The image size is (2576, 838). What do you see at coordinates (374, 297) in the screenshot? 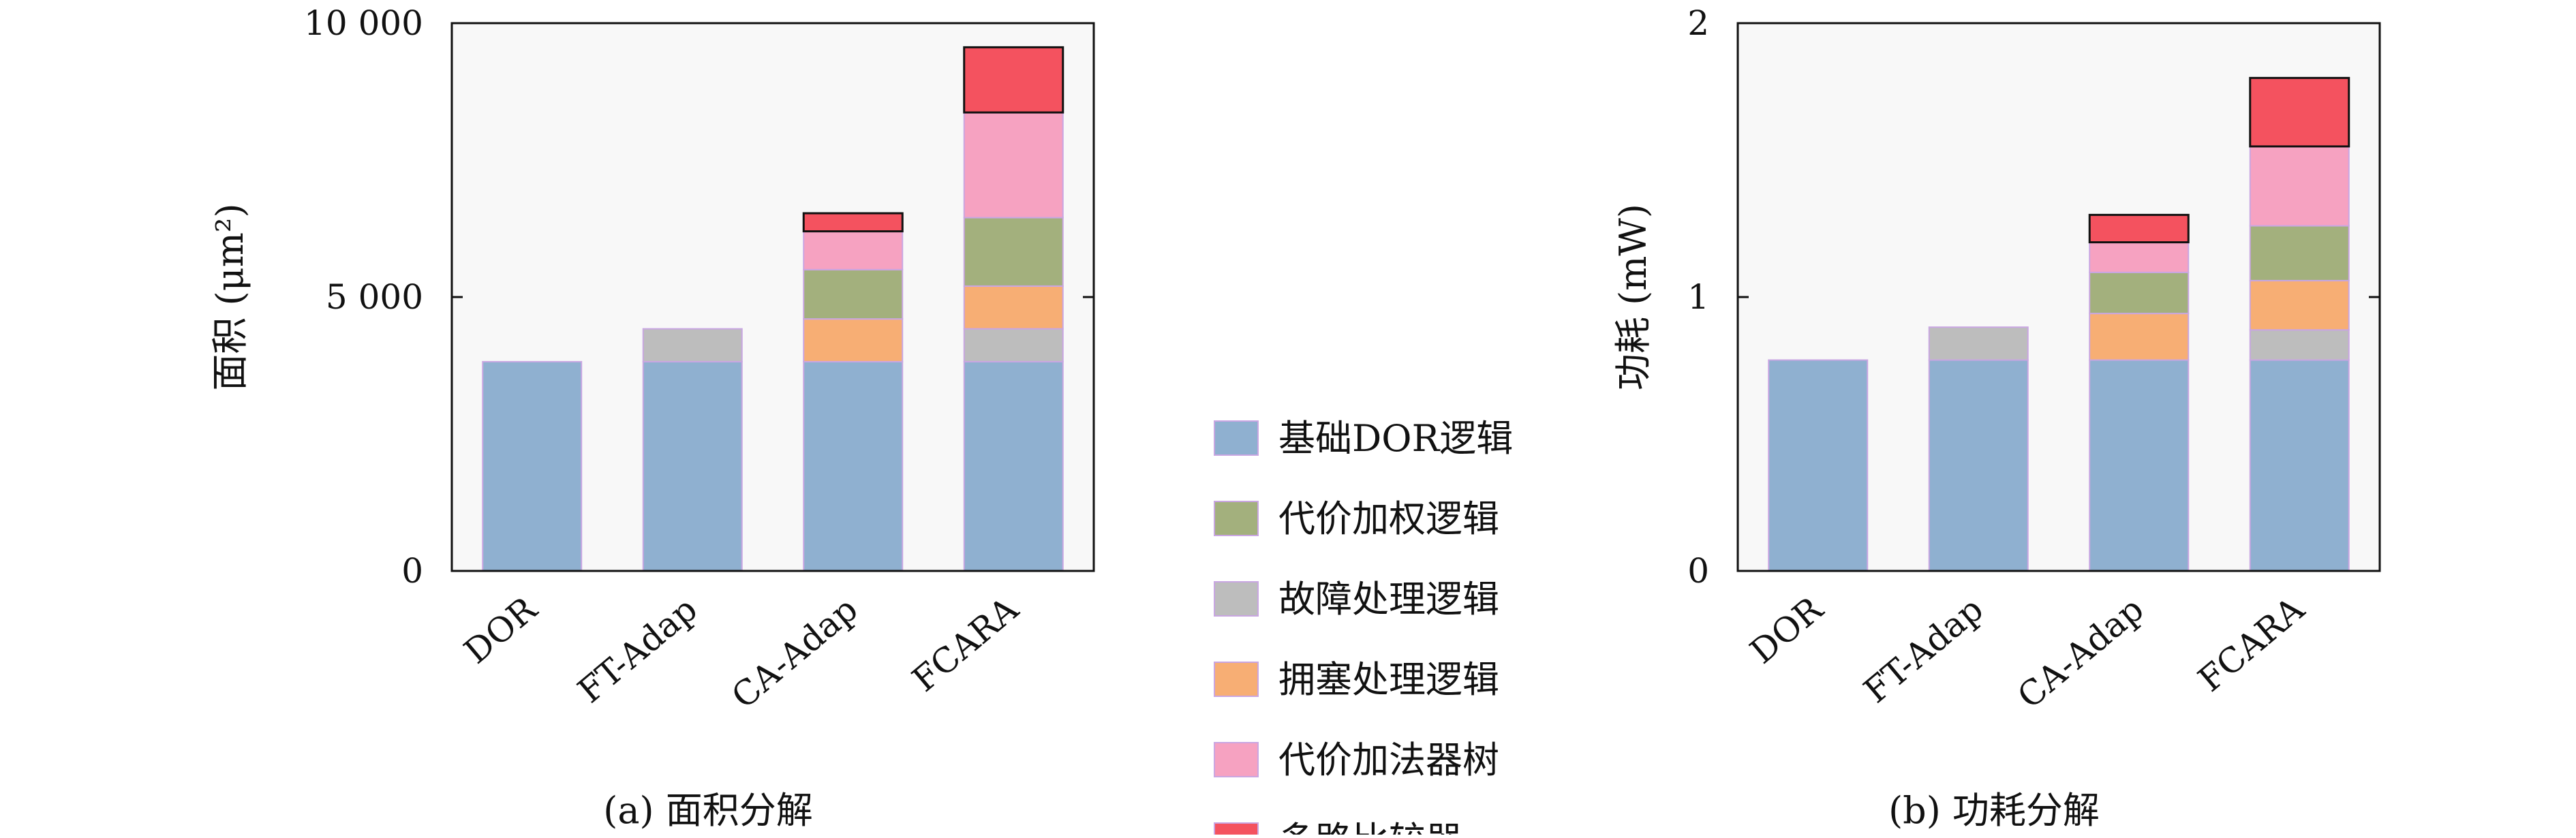
I see `y-tick-label: 5 000` at bounding box center [374, 297].